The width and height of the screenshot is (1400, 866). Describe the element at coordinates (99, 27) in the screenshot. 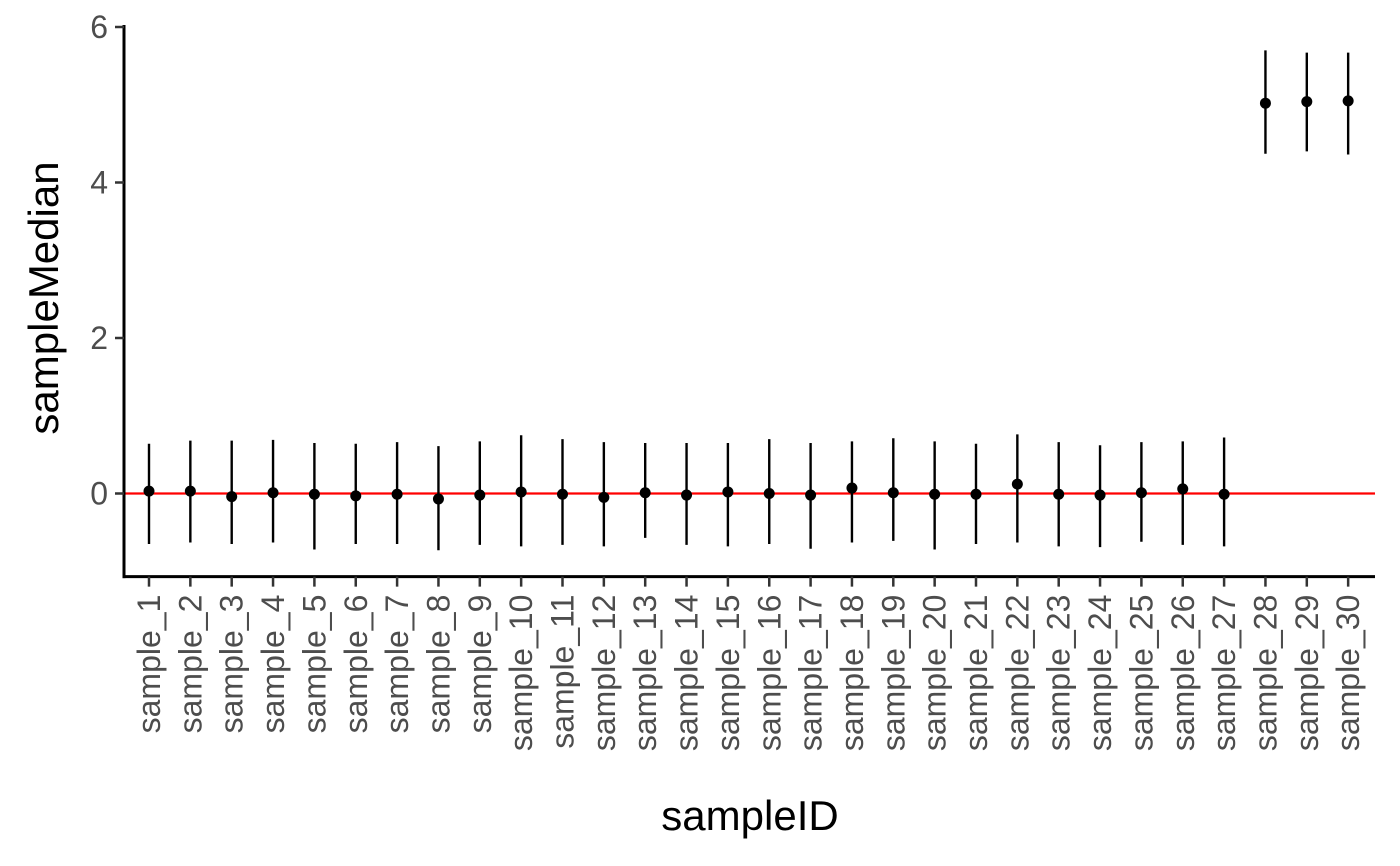

I see `y-tick-label: 6` at that location.